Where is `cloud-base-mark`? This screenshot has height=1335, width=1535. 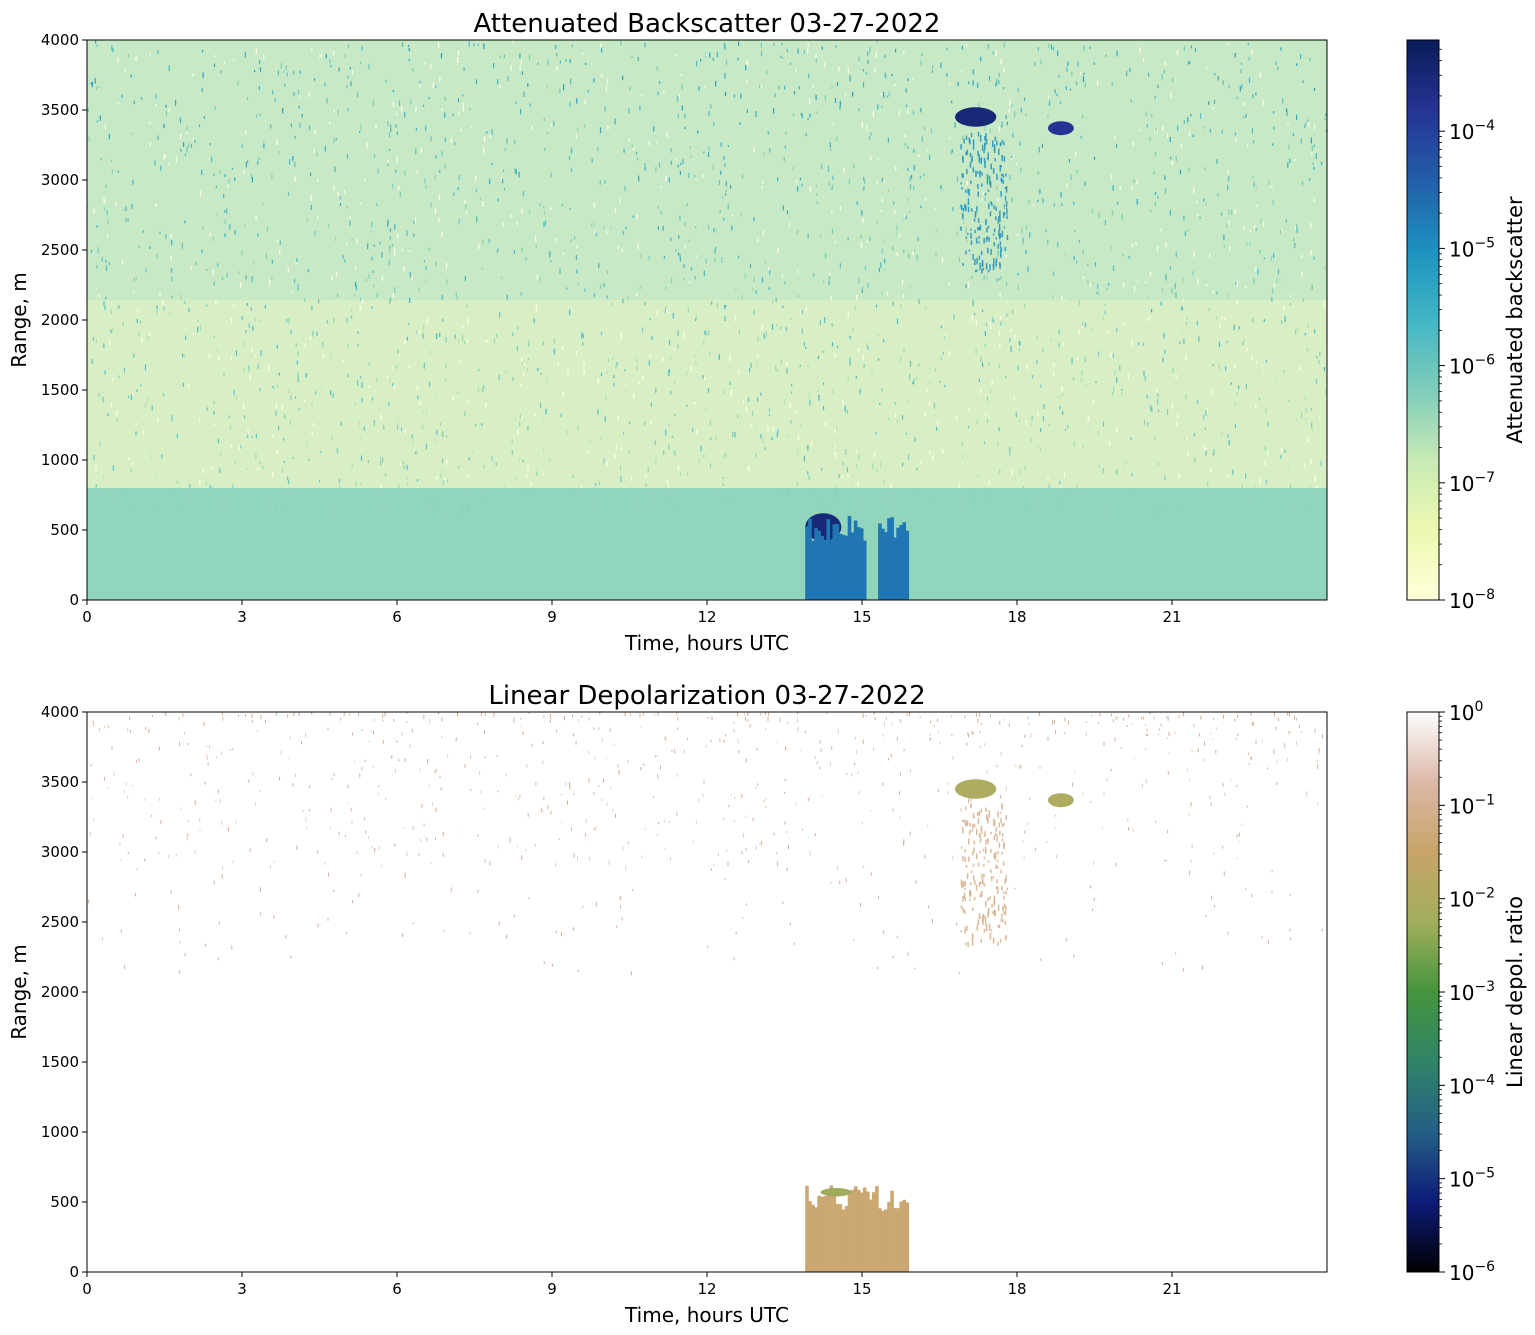
cloud-base-mark is located at coordinates (836, 1192).